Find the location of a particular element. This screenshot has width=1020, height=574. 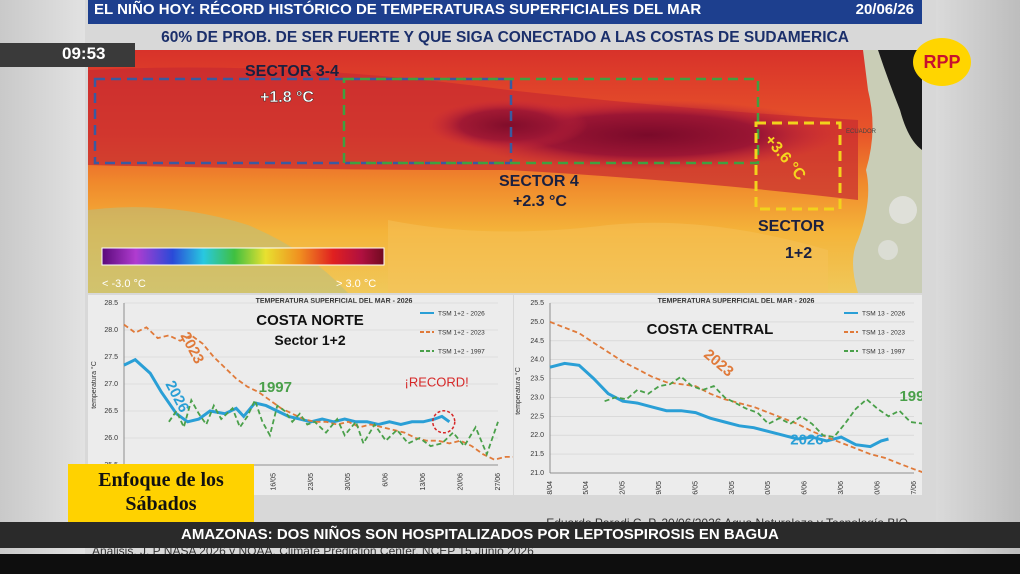

sector12-label-2: 1+2 is located at coordinates (798, 253).